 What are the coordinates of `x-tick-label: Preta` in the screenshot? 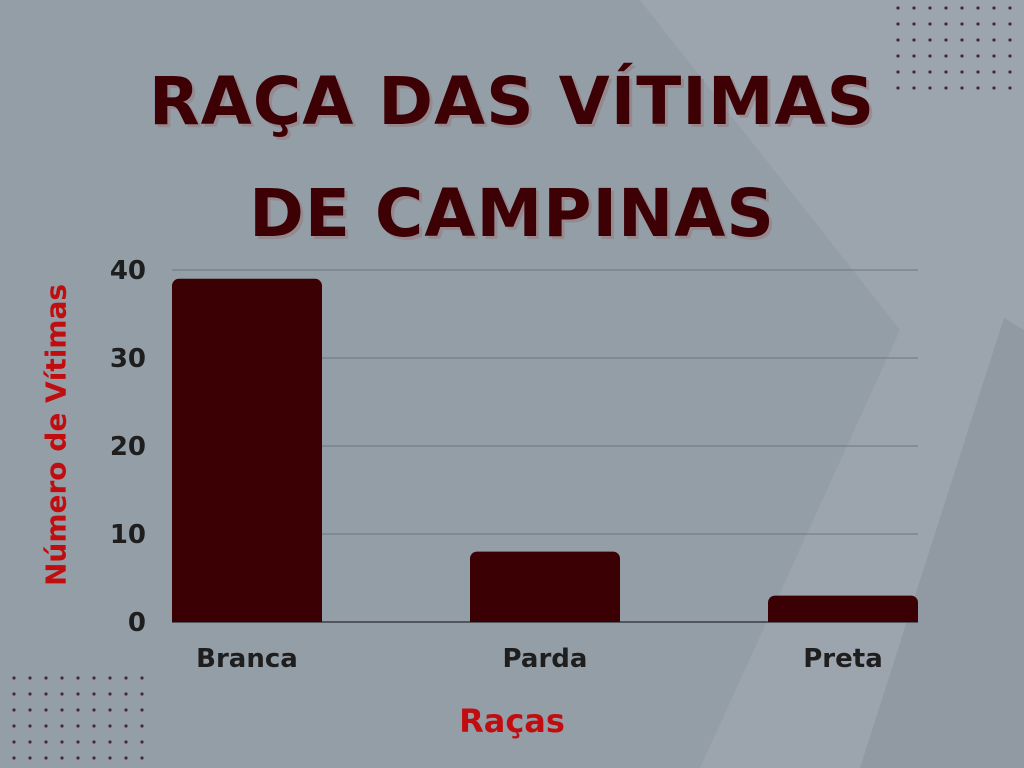 It's located at (843, 659).